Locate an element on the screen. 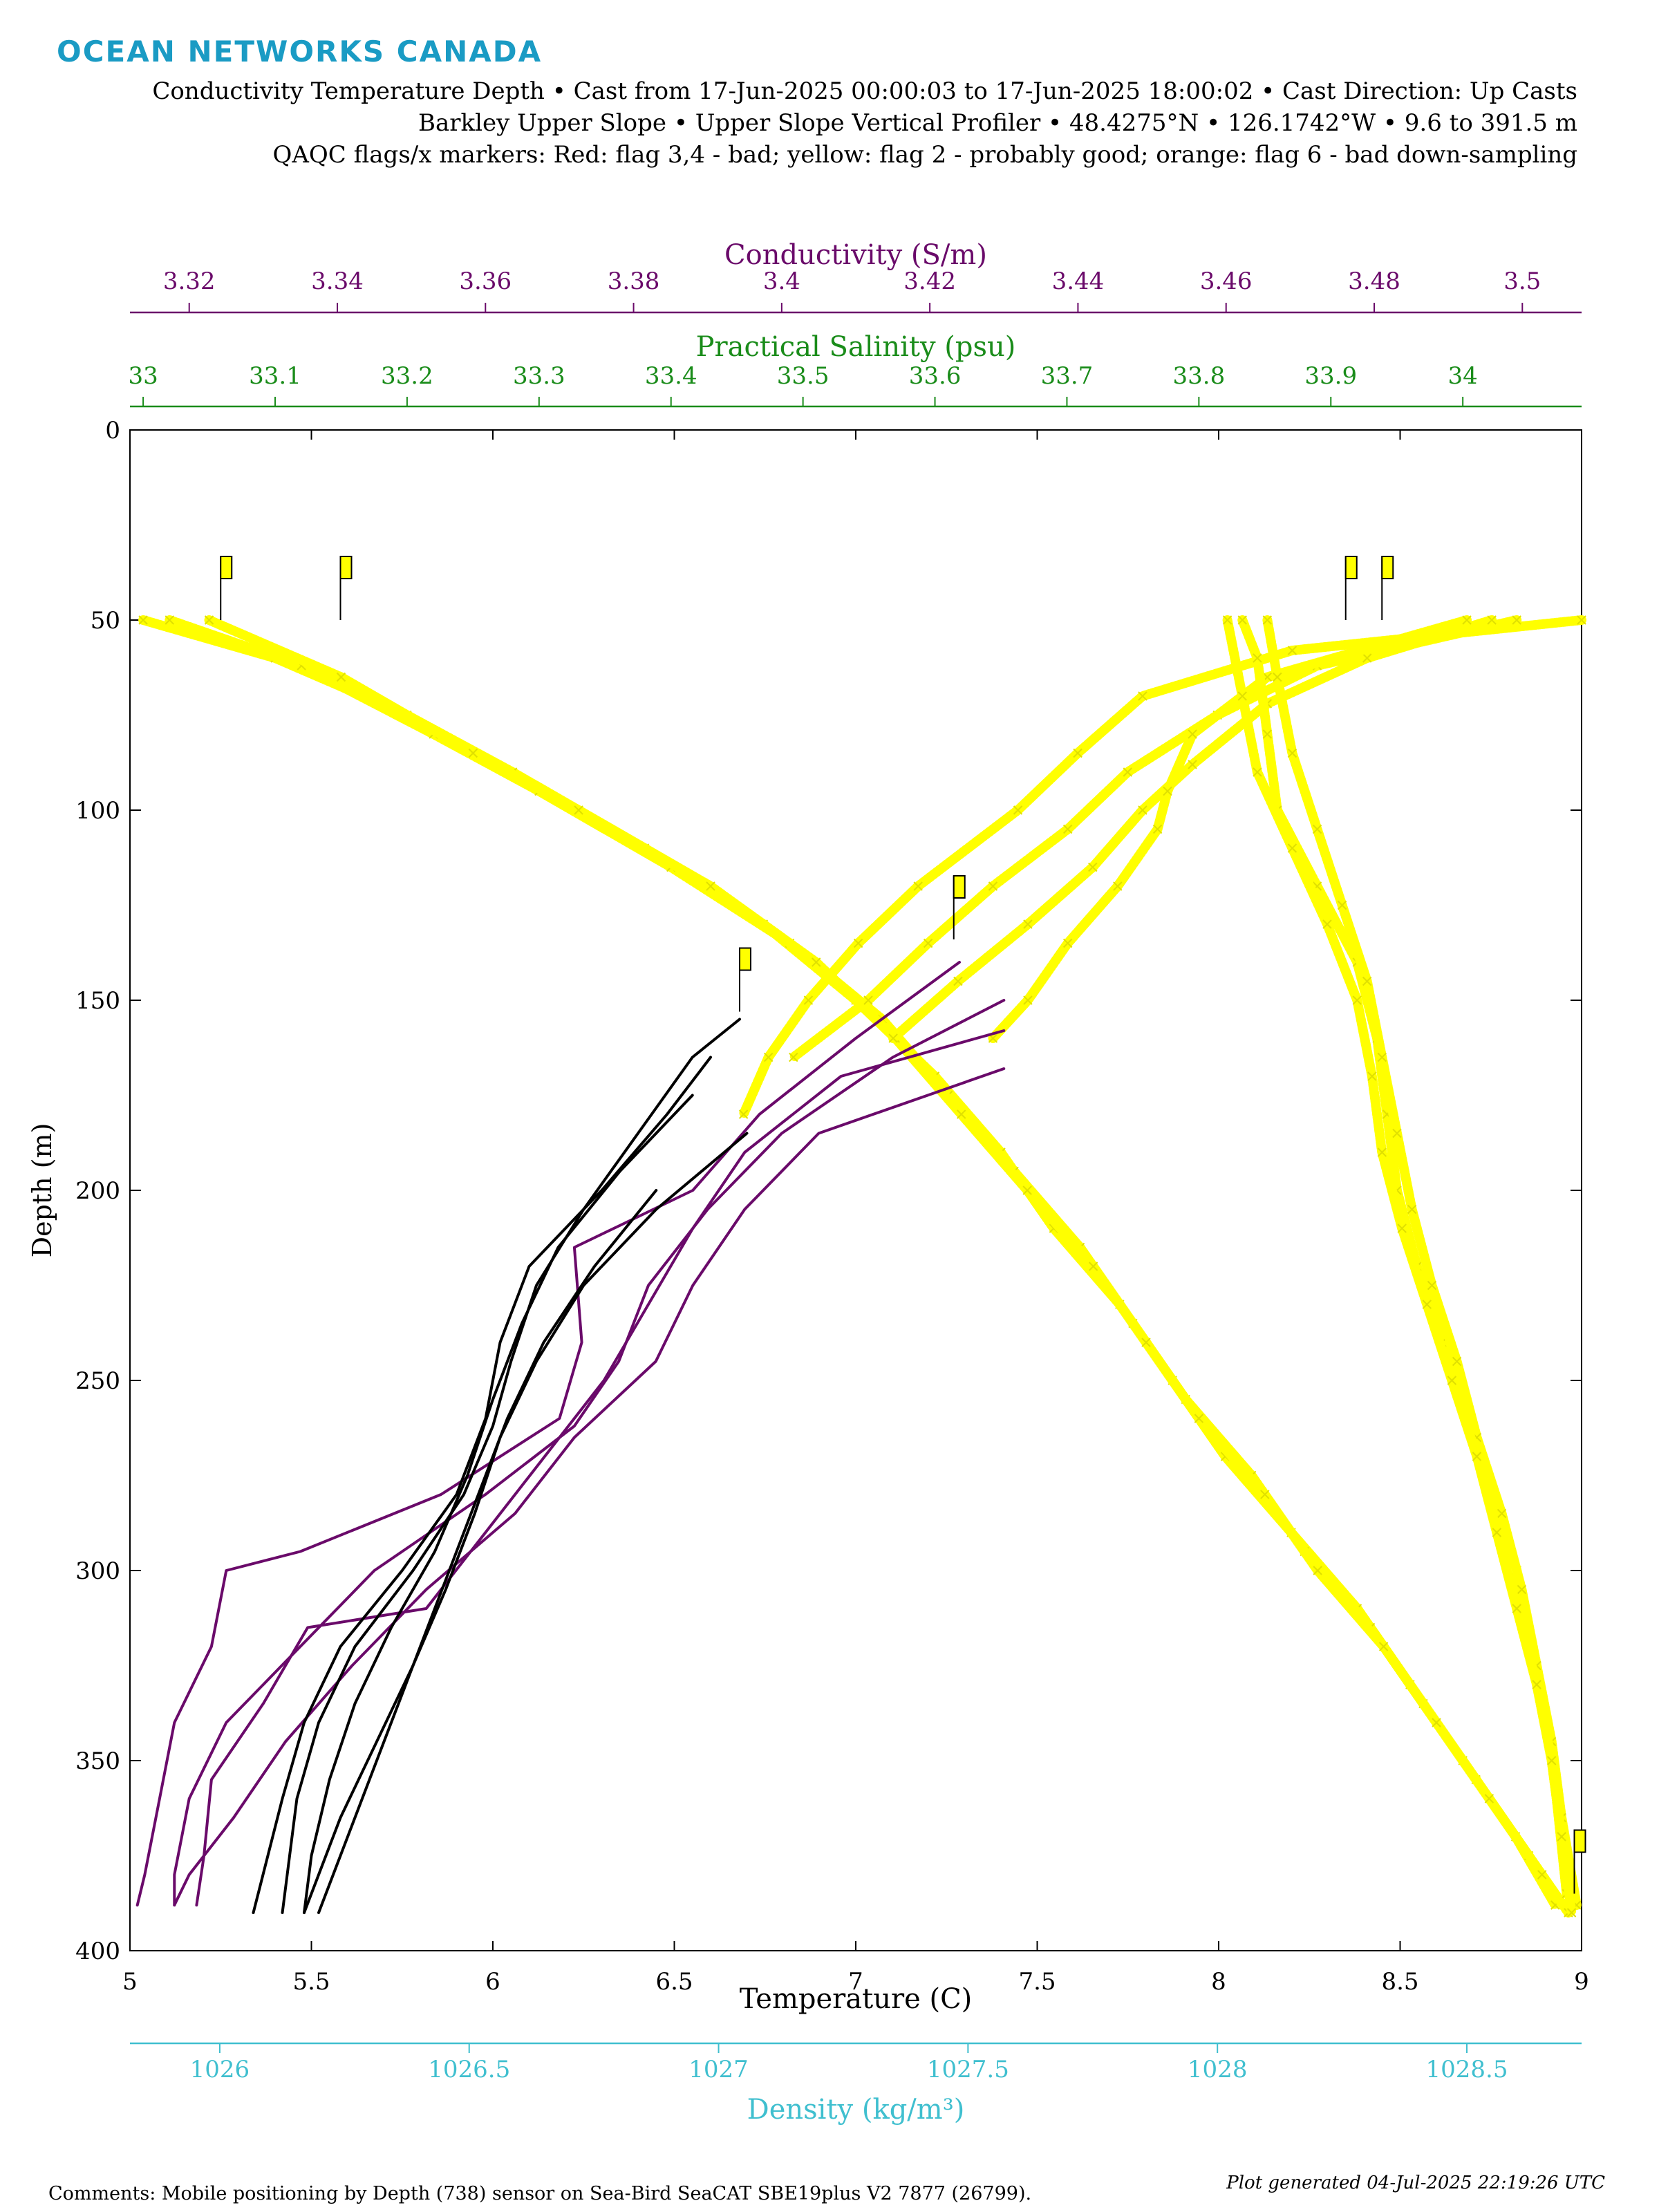  salinity-tick-label: 34 is located at coordinates (1463, 376).